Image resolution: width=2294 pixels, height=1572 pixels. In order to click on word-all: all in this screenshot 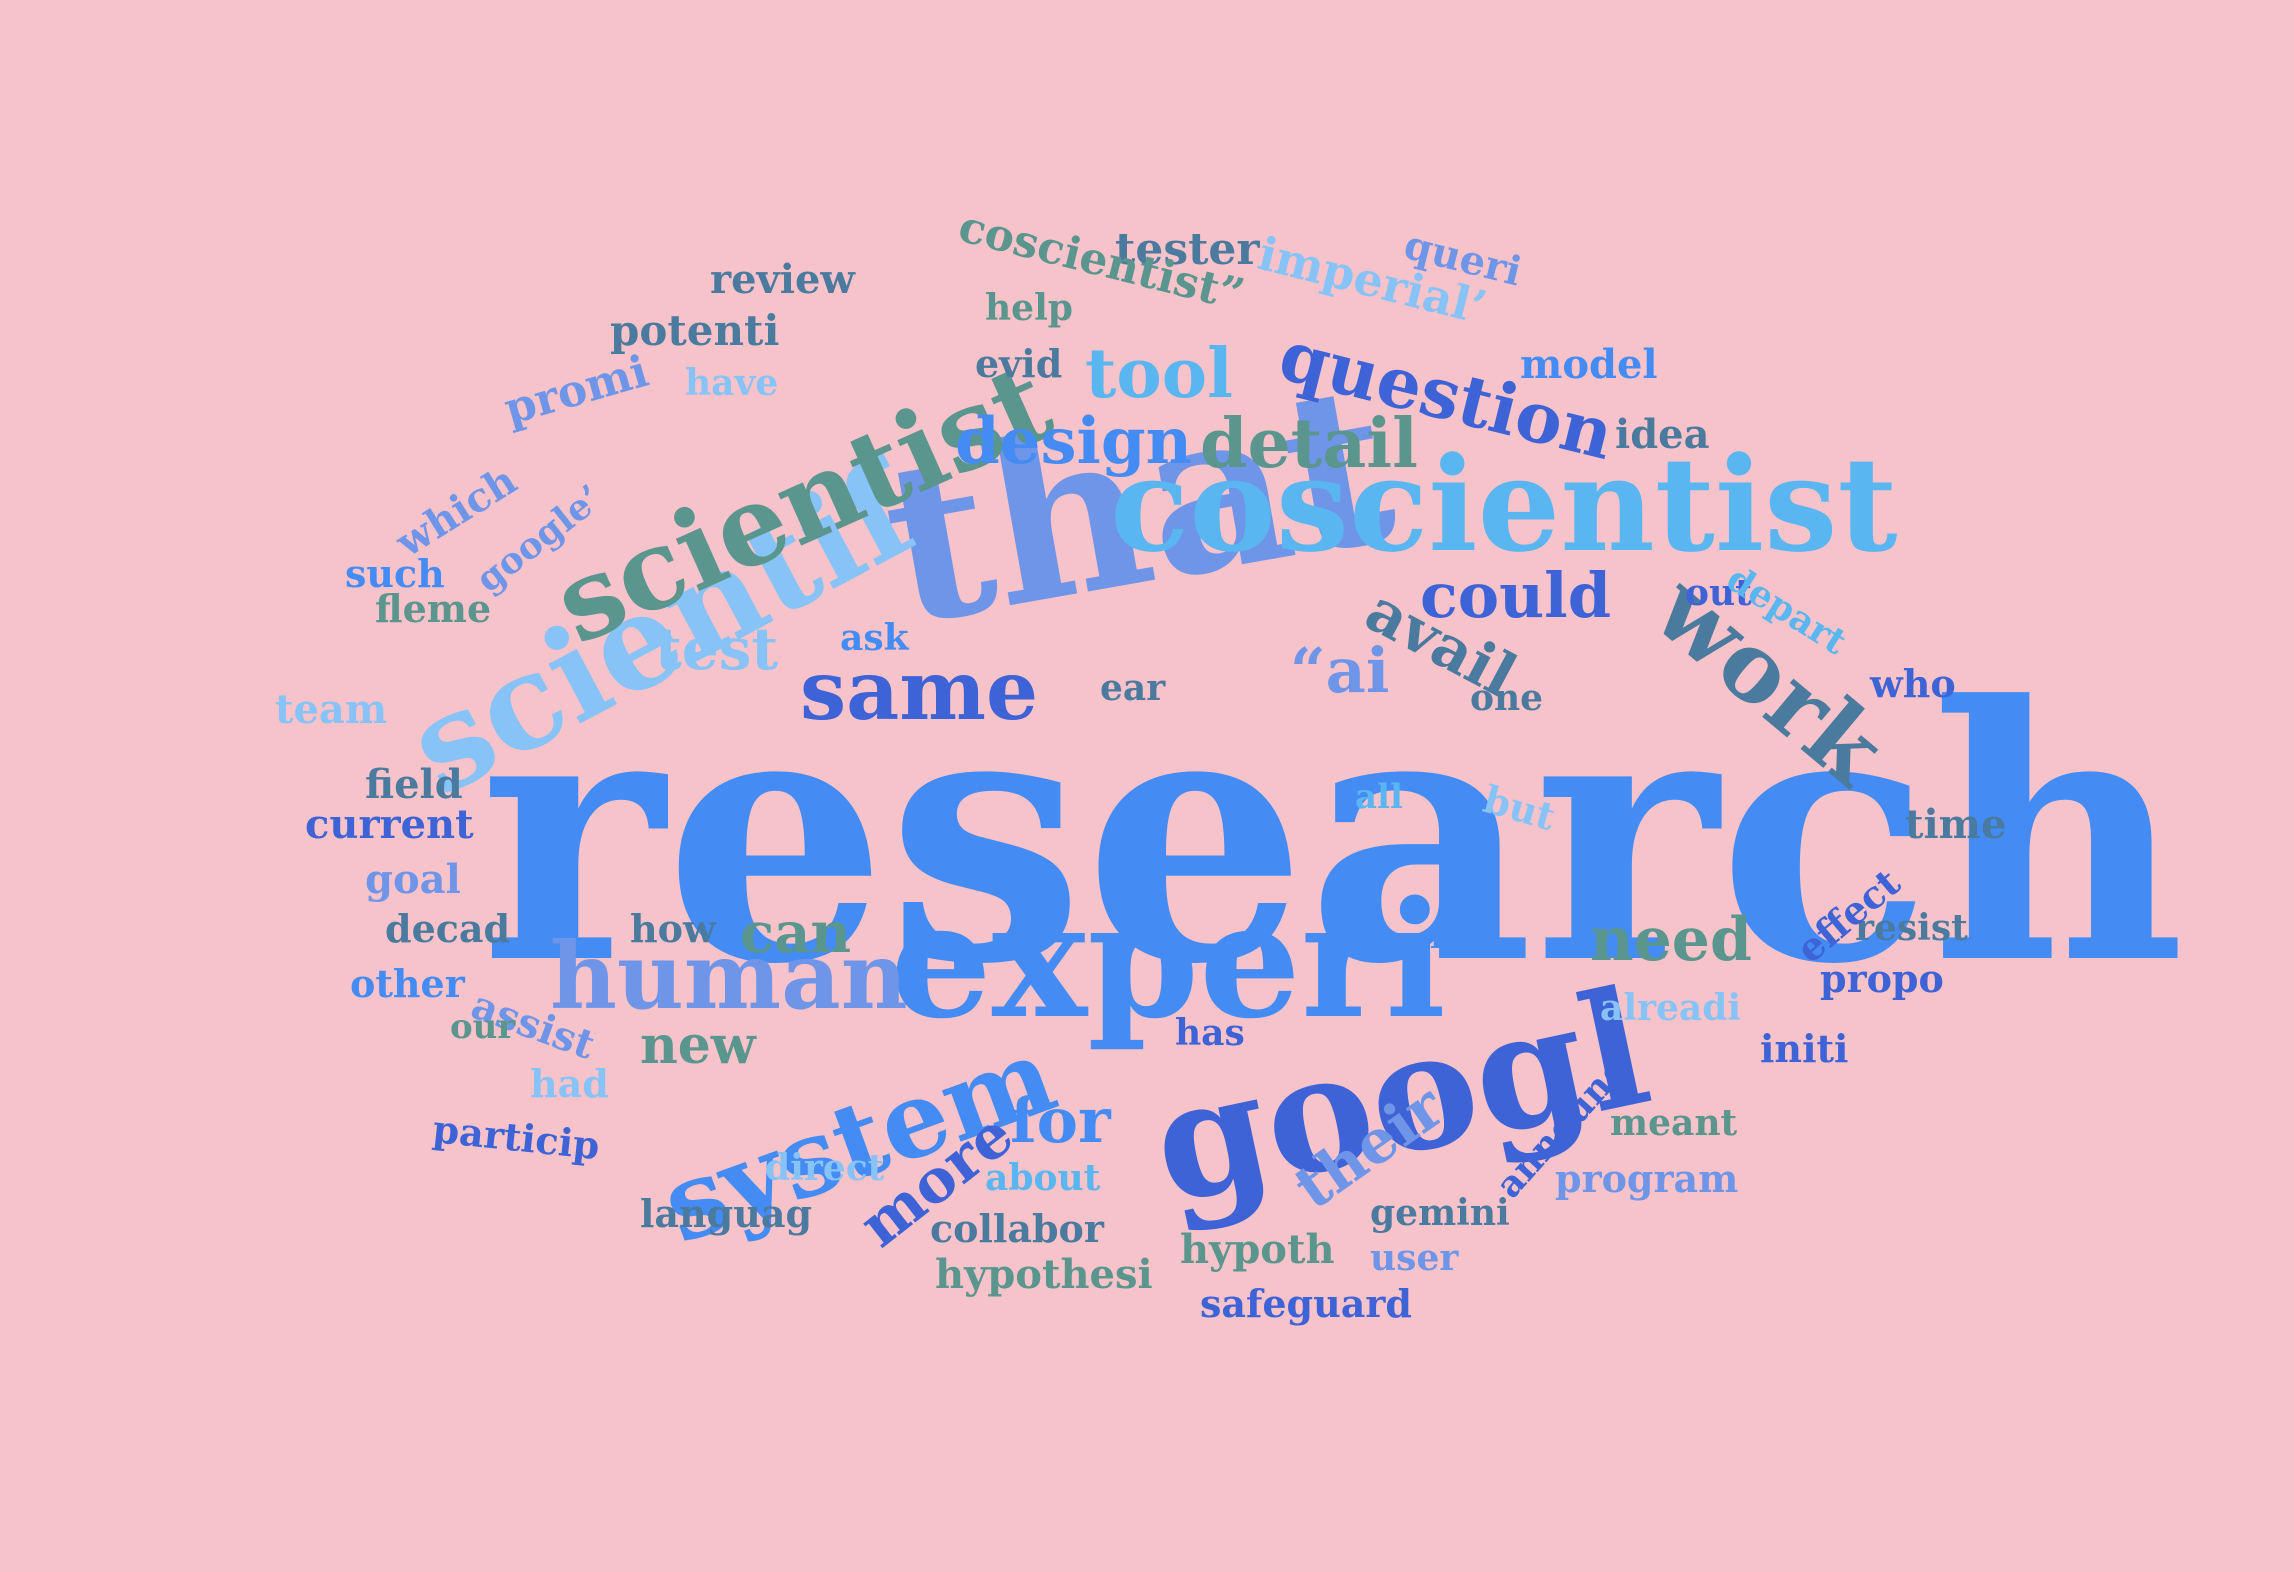, I will do `click(1379, 797)`.